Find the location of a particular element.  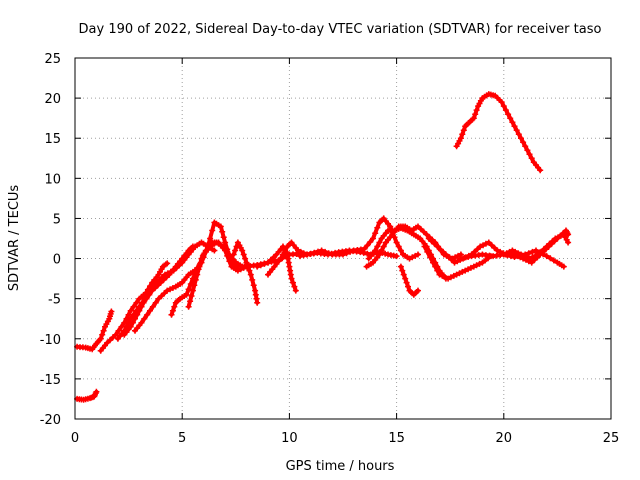

series-arc6 is located at coordinates (186, 276).